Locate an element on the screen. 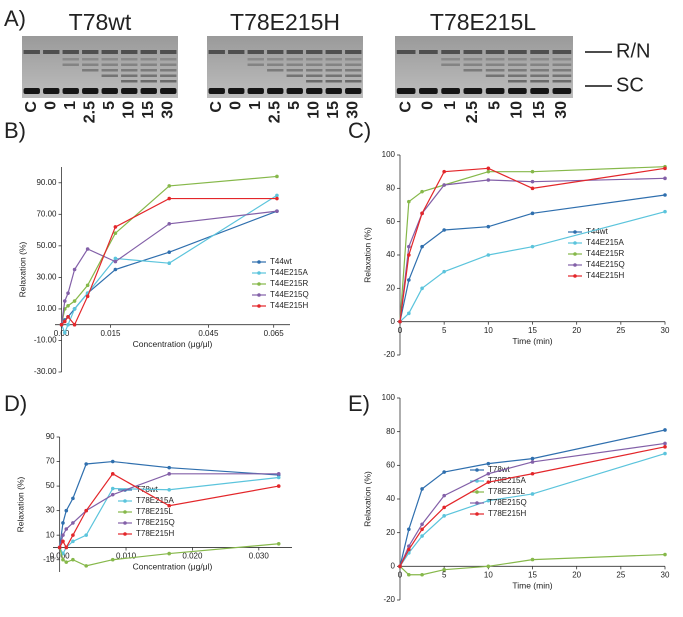 Image resolution: width=683 pixels, height=617 pixels. y-tick-label: -30.00 is located at coordinates (45, 371).